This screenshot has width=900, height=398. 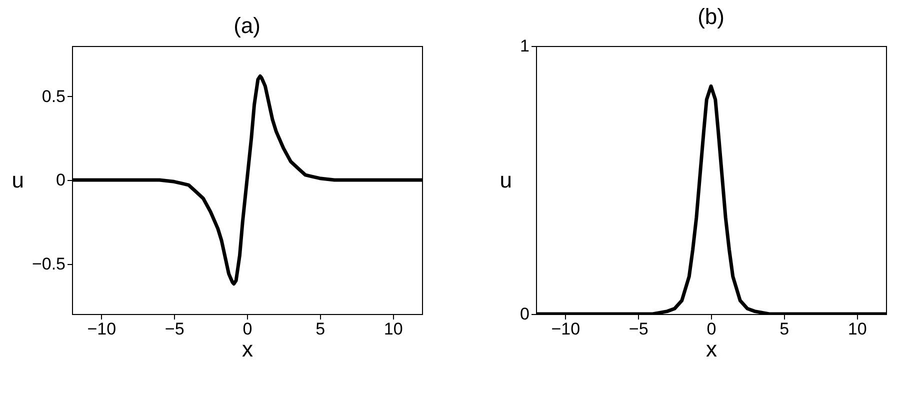 What do you see at coordinates (54, 96) in the screenshot?
I see `y-tick-label: 0.5` at bounding box center [54, 96].